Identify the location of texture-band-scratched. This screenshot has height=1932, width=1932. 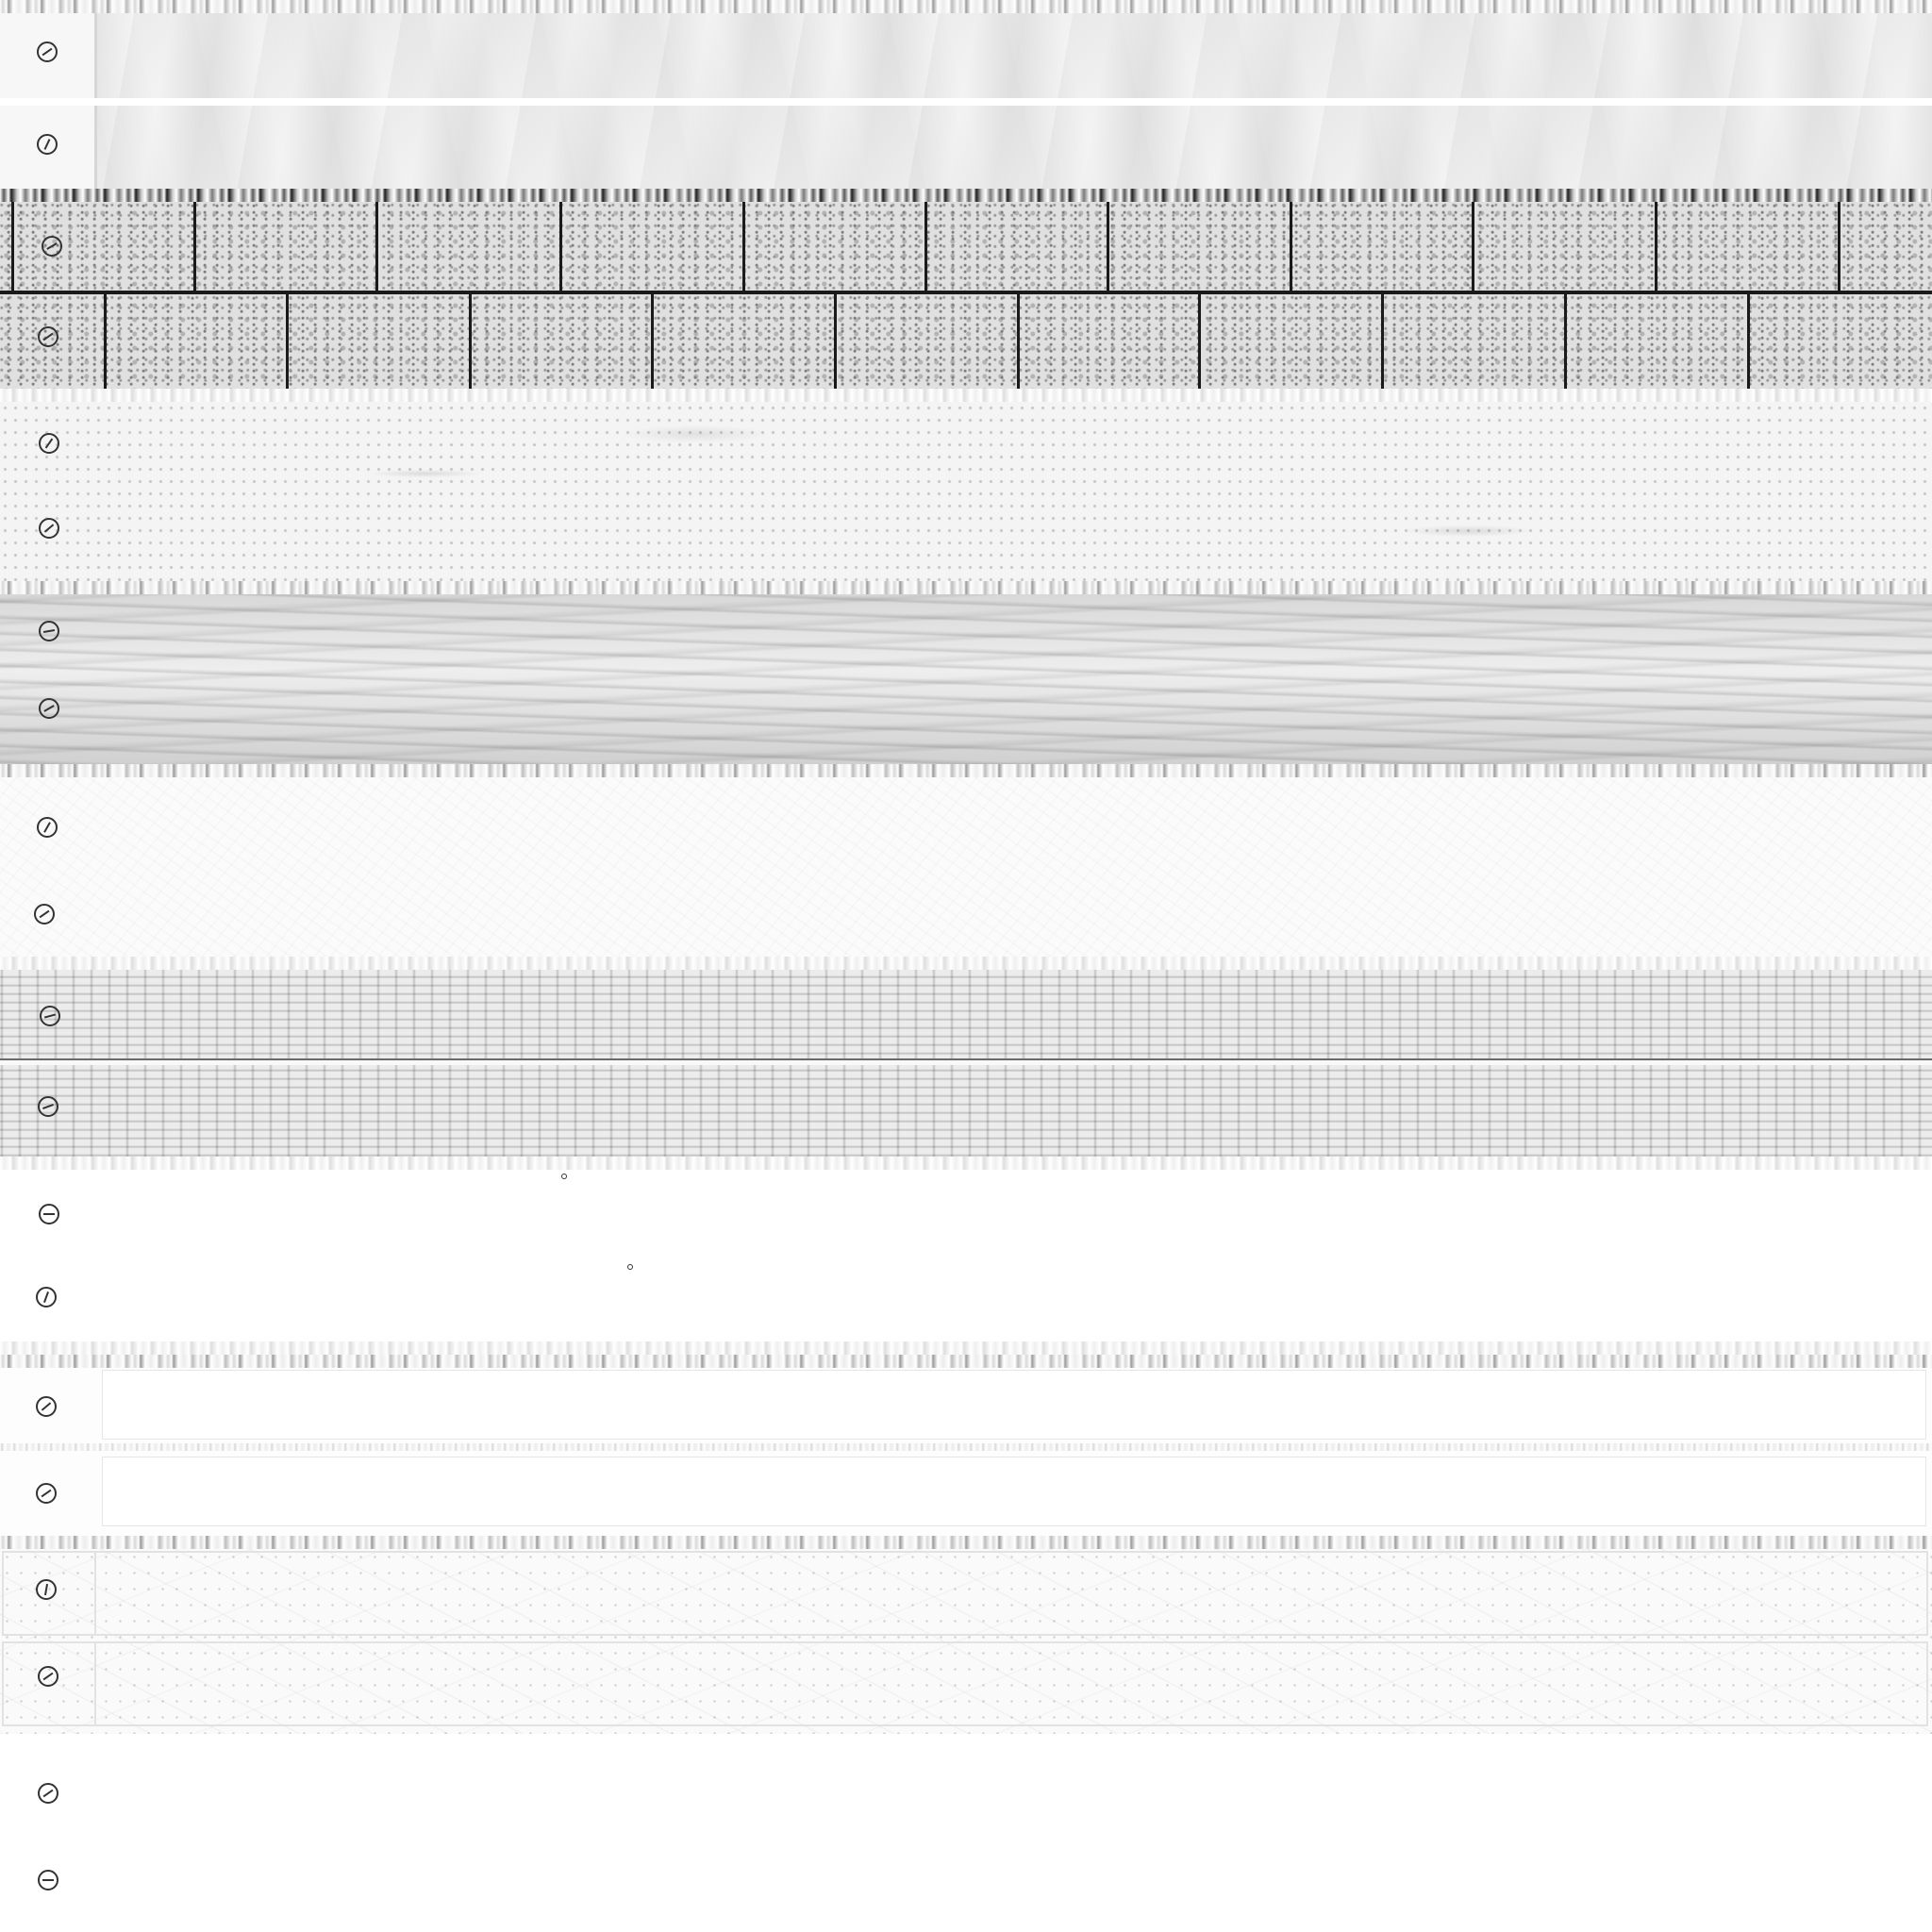
(966, 1642).